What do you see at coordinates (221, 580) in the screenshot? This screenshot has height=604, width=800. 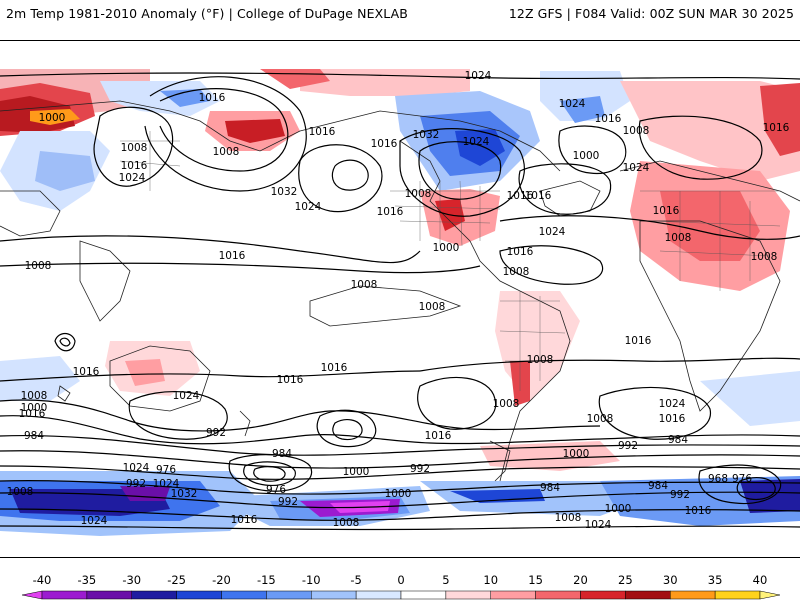 I see `colorbar-tick-label: -20` at bounding box center [221, 580].